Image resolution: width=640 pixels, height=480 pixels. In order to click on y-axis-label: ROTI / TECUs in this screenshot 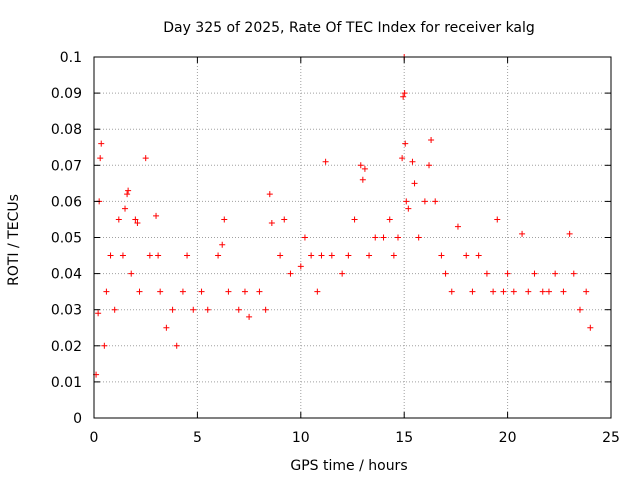, I will do `click(14, 240)`.